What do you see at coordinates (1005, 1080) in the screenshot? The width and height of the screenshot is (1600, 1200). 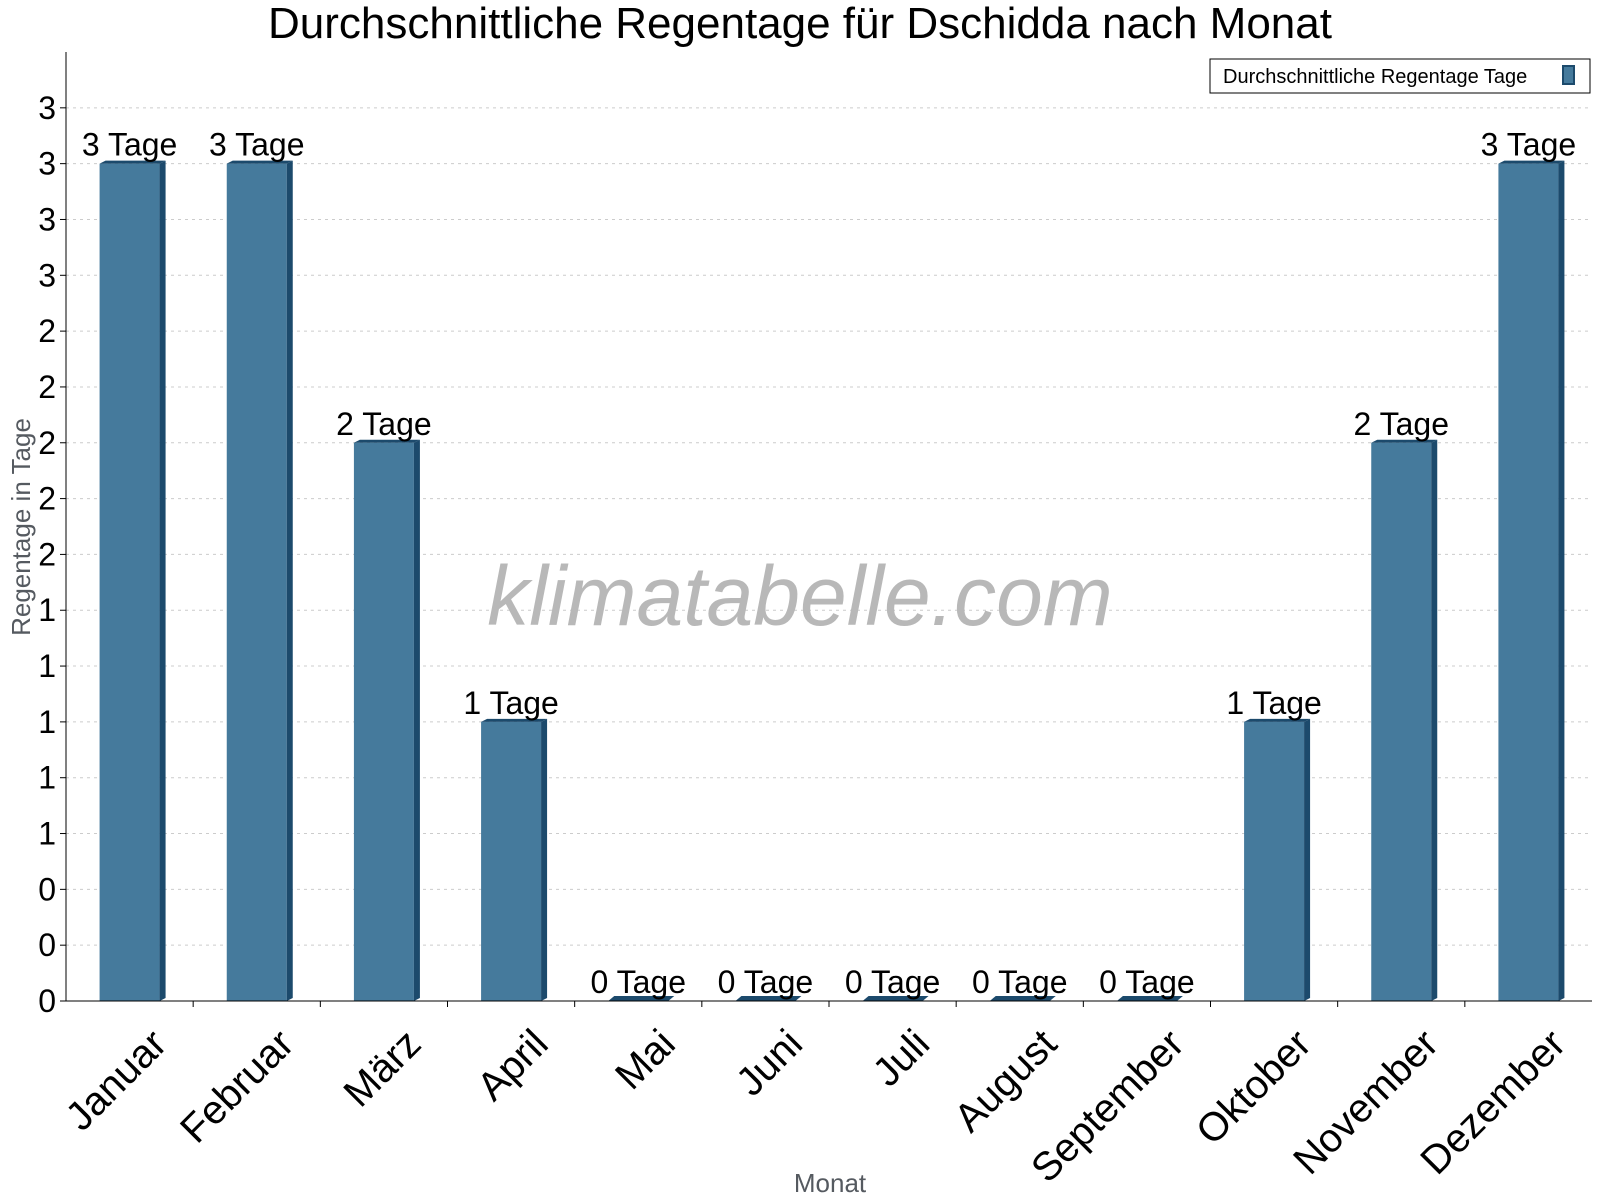 I see `x-tick-label: August` at bounding box center [1005, 1080].